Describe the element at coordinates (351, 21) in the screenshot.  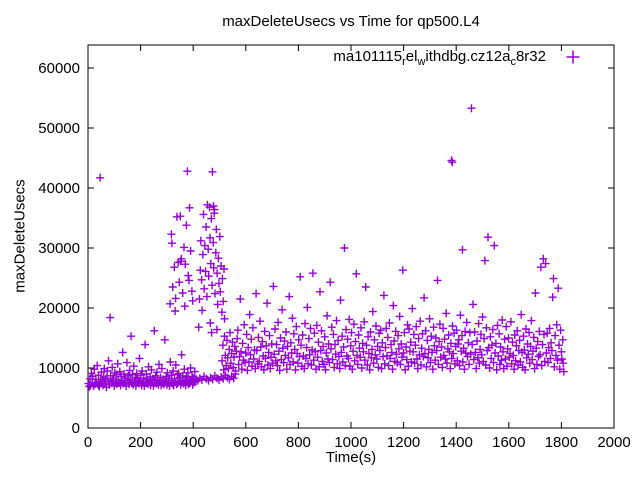
I see `chart-title: maxDeleteUsecs vs Time for qp500.L4` at that location.